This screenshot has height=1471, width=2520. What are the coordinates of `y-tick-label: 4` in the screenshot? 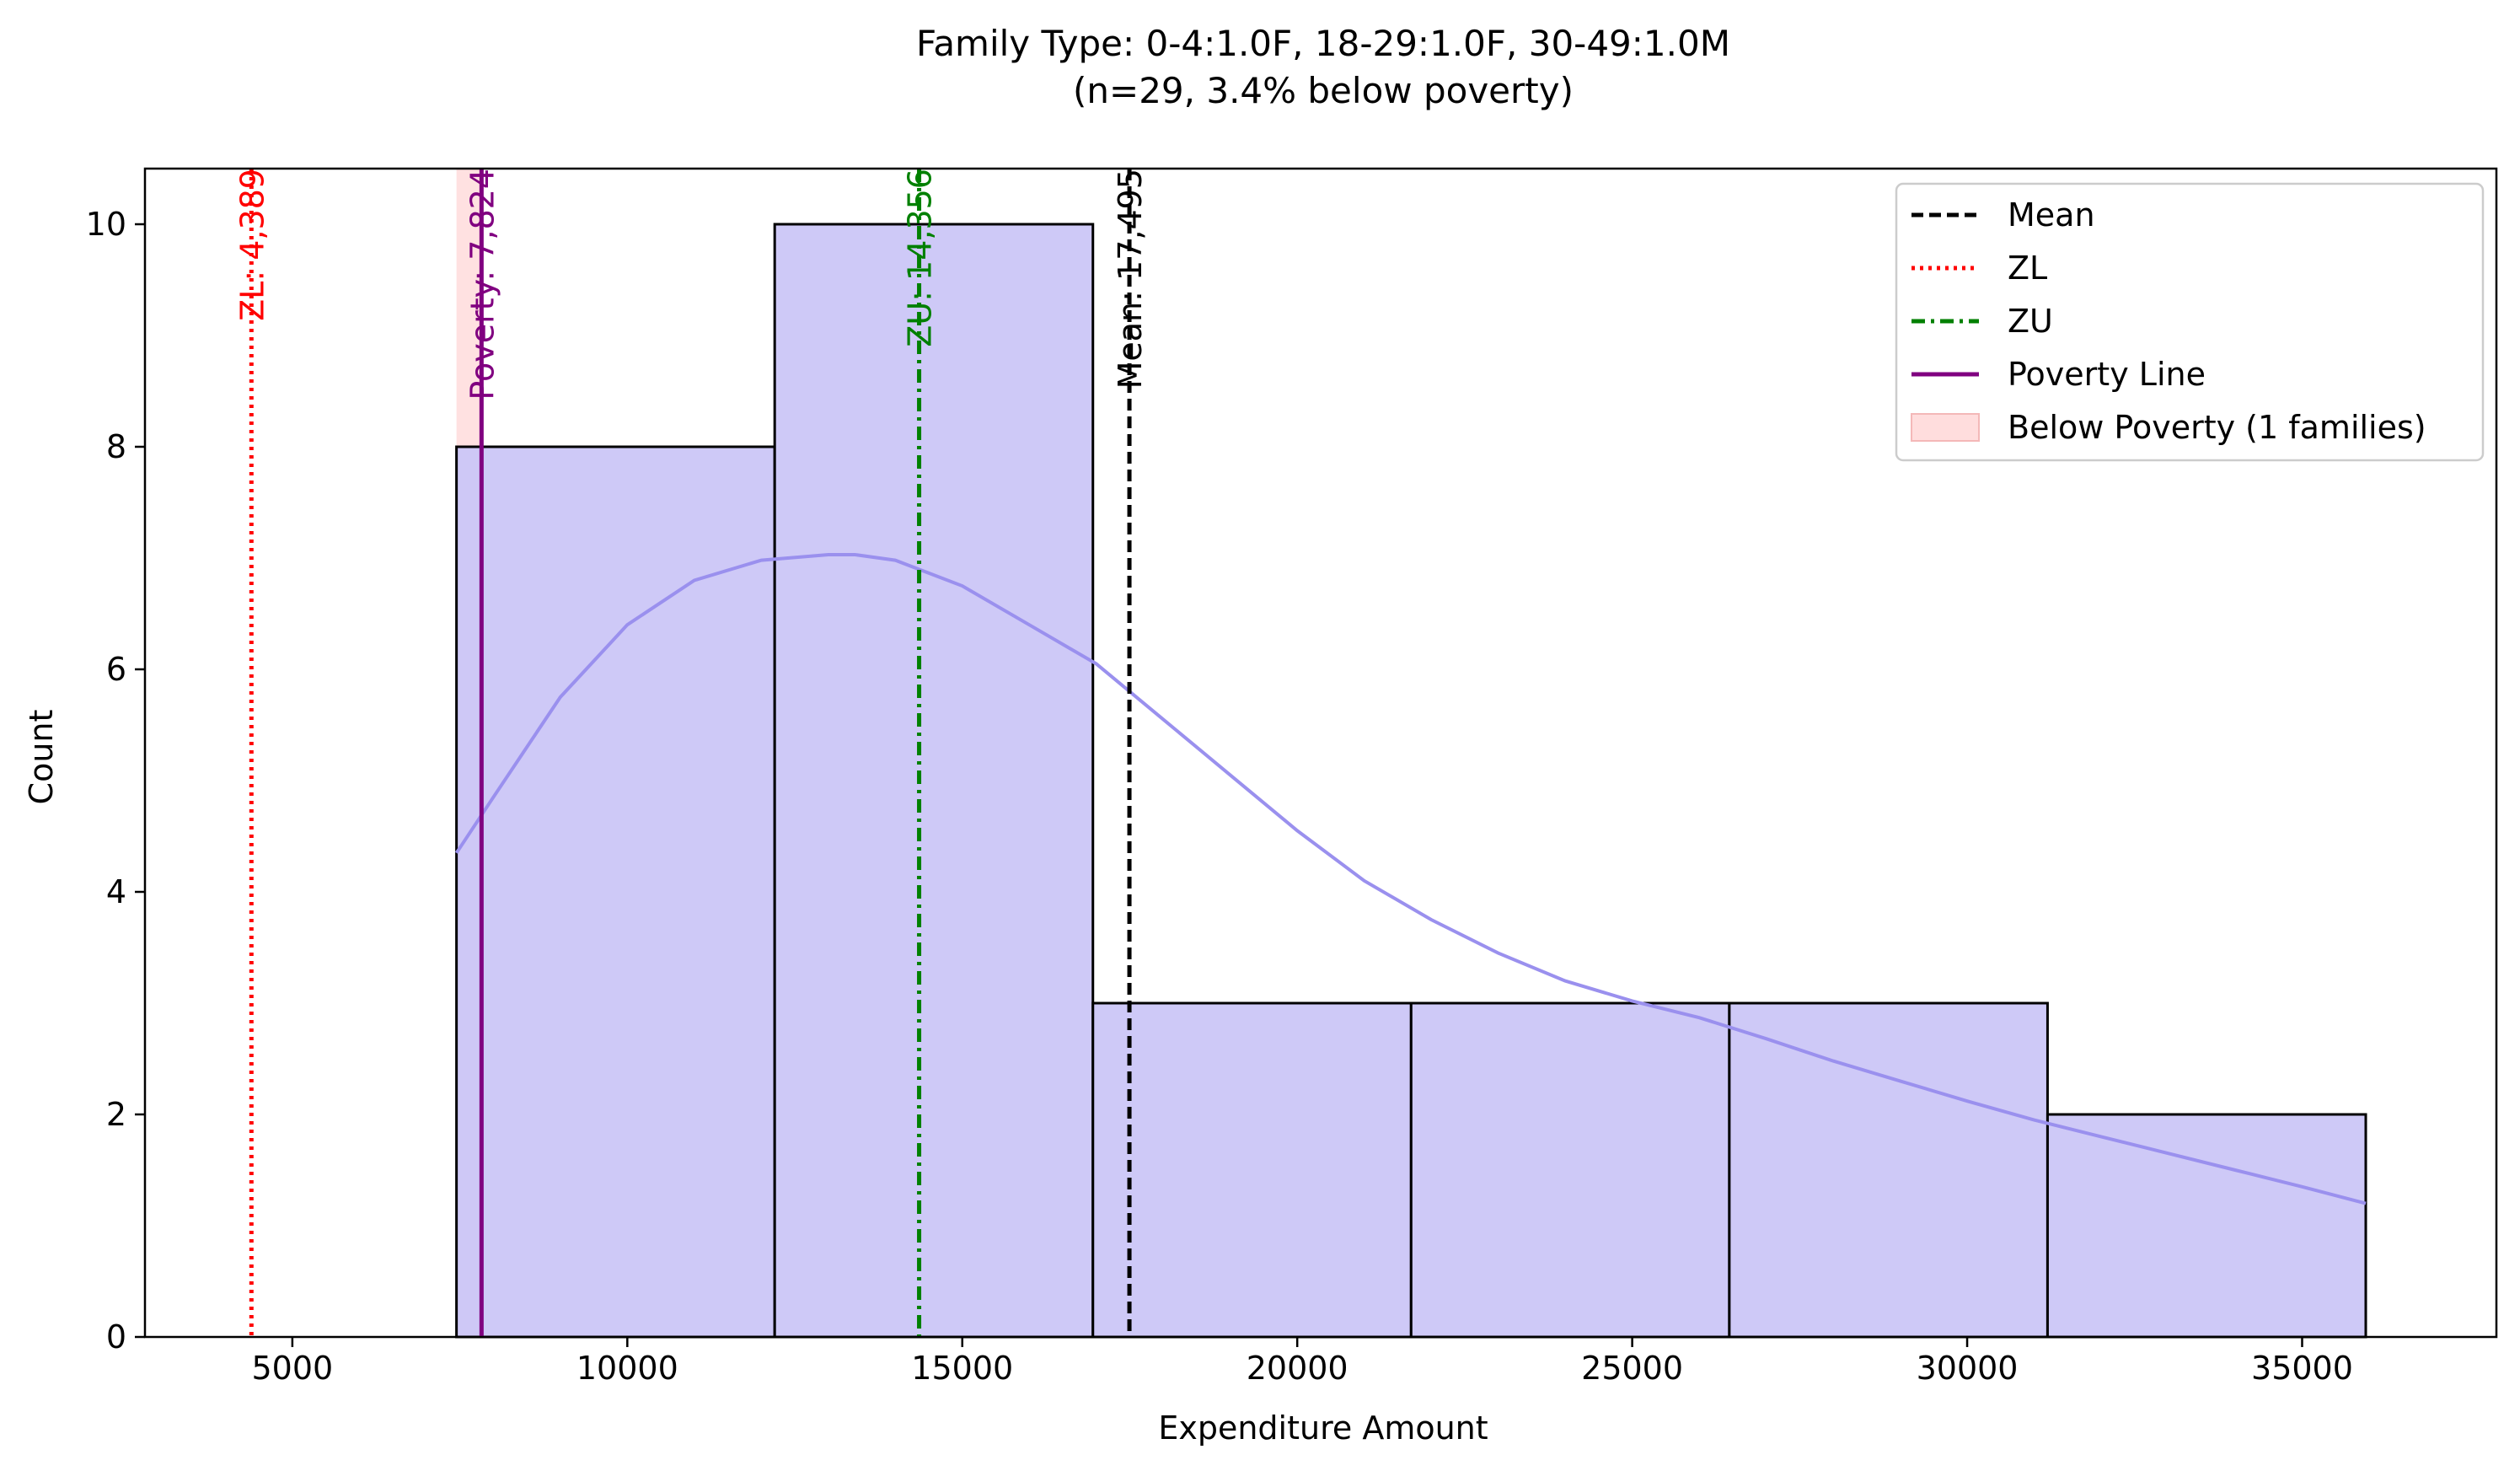 It's located at (116, 891).